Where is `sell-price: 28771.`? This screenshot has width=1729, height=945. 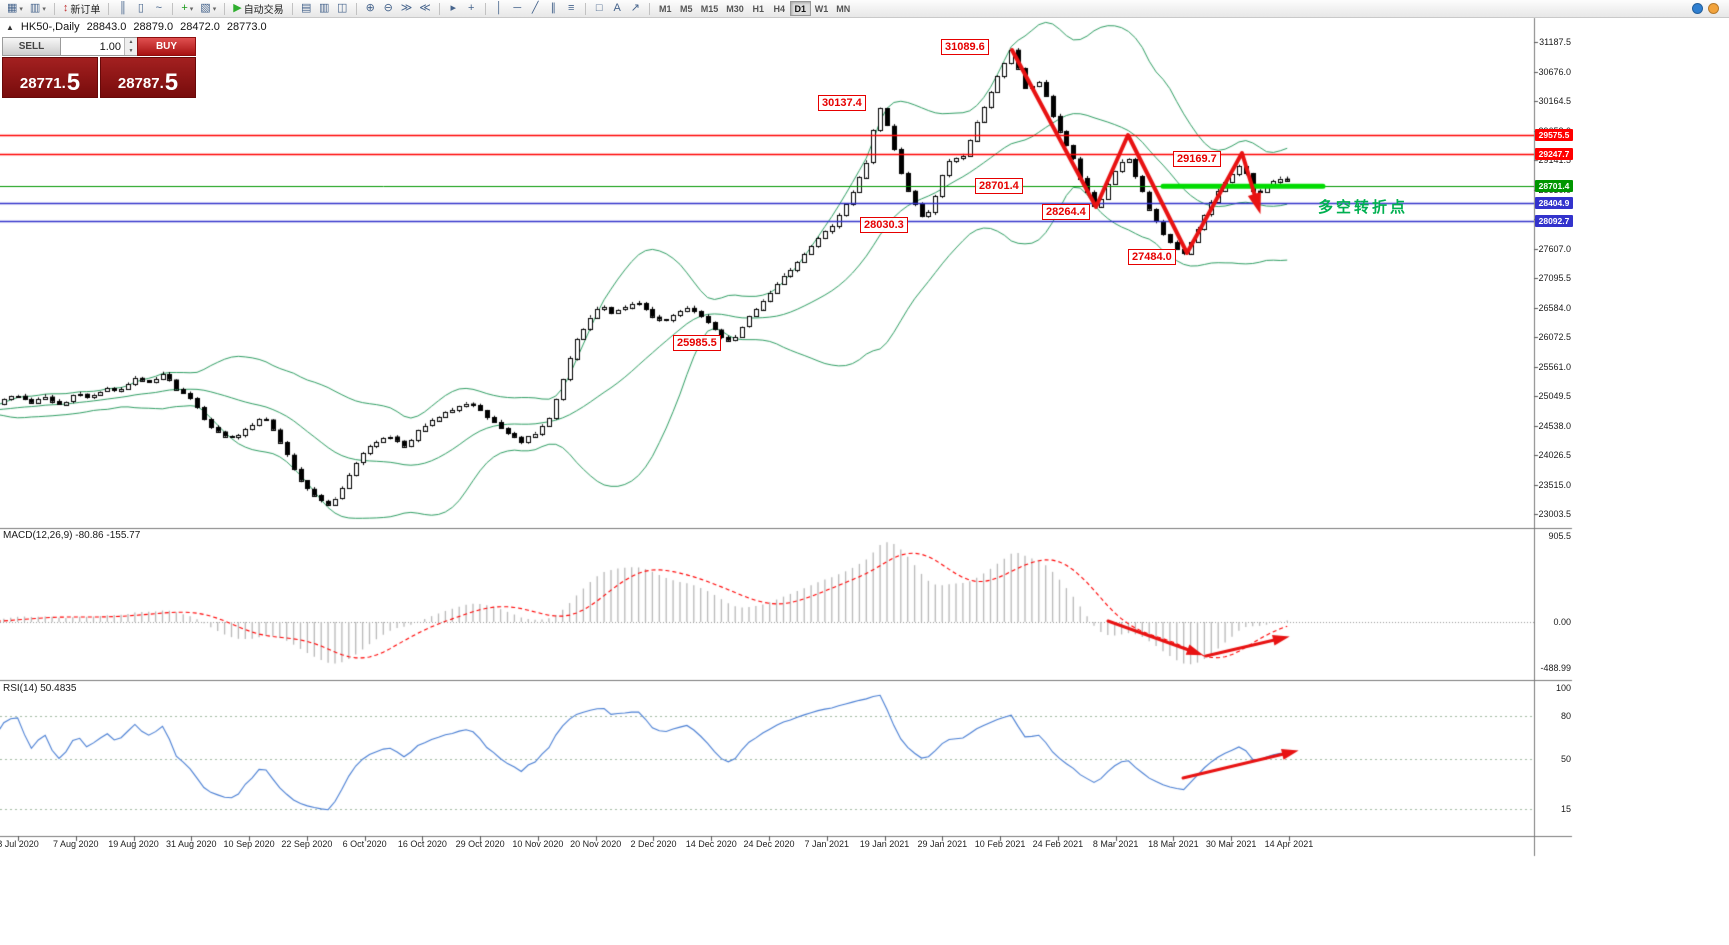 sell-price: 28771. is located at coordinates (42, 83).